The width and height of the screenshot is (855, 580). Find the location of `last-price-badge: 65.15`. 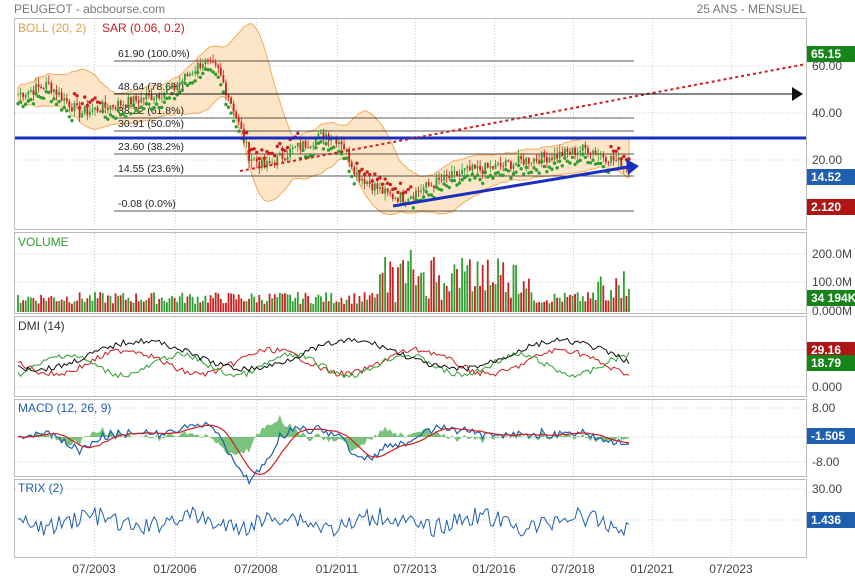

last-price-badge: 65.15 is located at coordinates (826, 54).